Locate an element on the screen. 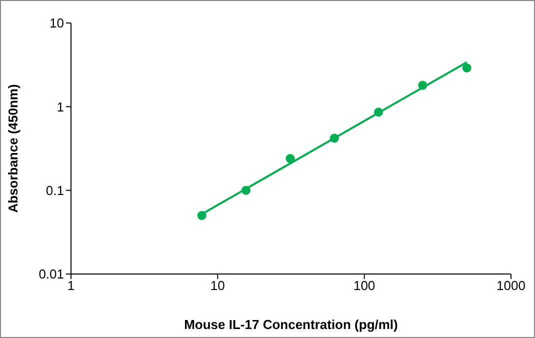 This screenshot has height=338, width=535. x-tick-label: 1000 is located at coordinates (511, 286).